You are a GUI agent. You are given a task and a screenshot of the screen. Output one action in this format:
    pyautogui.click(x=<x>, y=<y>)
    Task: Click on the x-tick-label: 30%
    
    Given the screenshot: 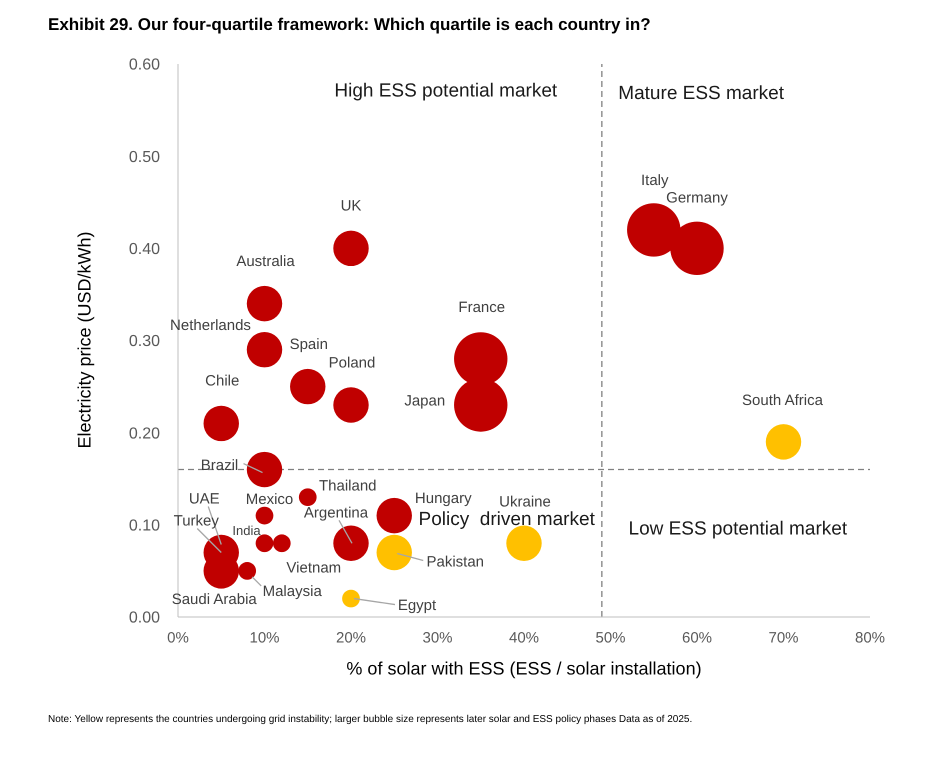 What is the action you would take?
    pyautogui.click(x=437, y=638)
    